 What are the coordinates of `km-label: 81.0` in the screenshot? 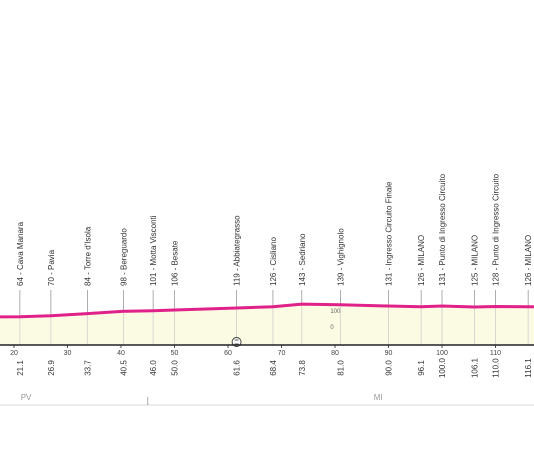 It's located at (340, 368).